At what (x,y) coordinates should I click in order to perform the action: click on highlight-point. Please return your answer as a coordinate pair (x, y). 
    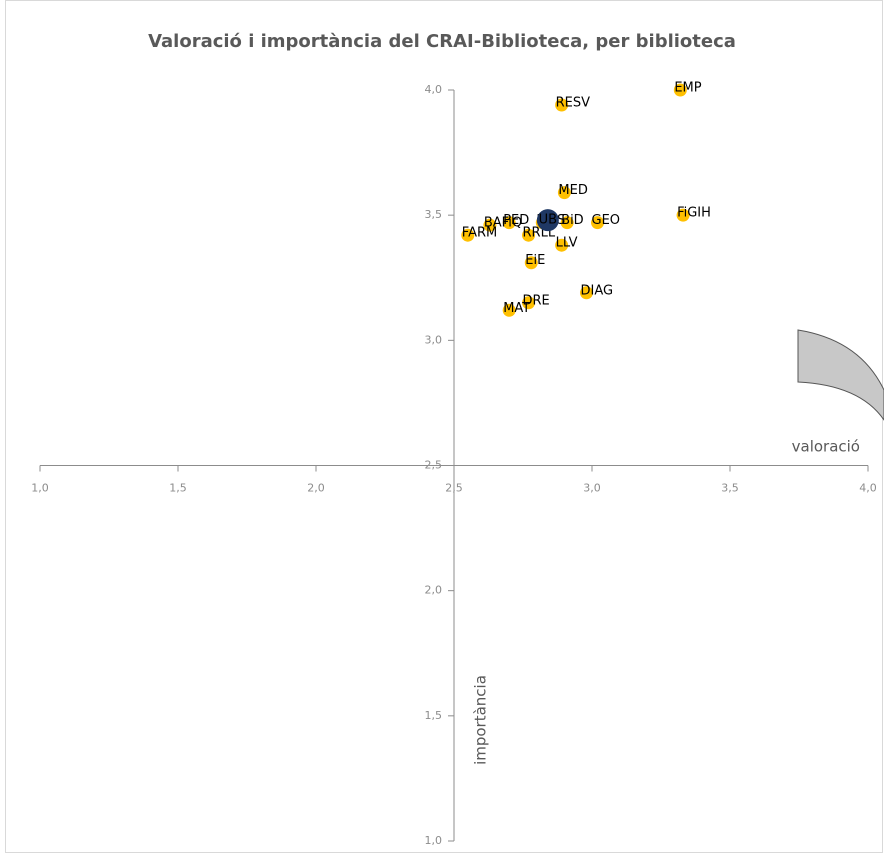
    Looking at the image, I should click on (547, 220).